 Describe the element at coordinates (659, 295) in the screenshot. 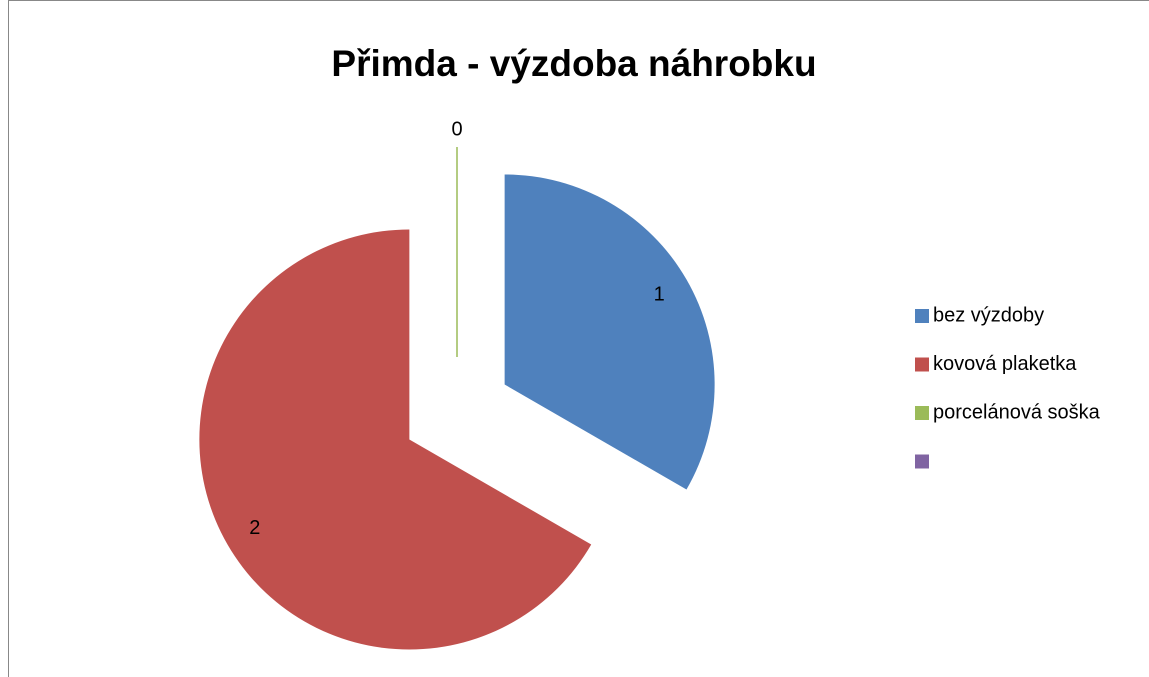

I see `data-label: 1` at that location.